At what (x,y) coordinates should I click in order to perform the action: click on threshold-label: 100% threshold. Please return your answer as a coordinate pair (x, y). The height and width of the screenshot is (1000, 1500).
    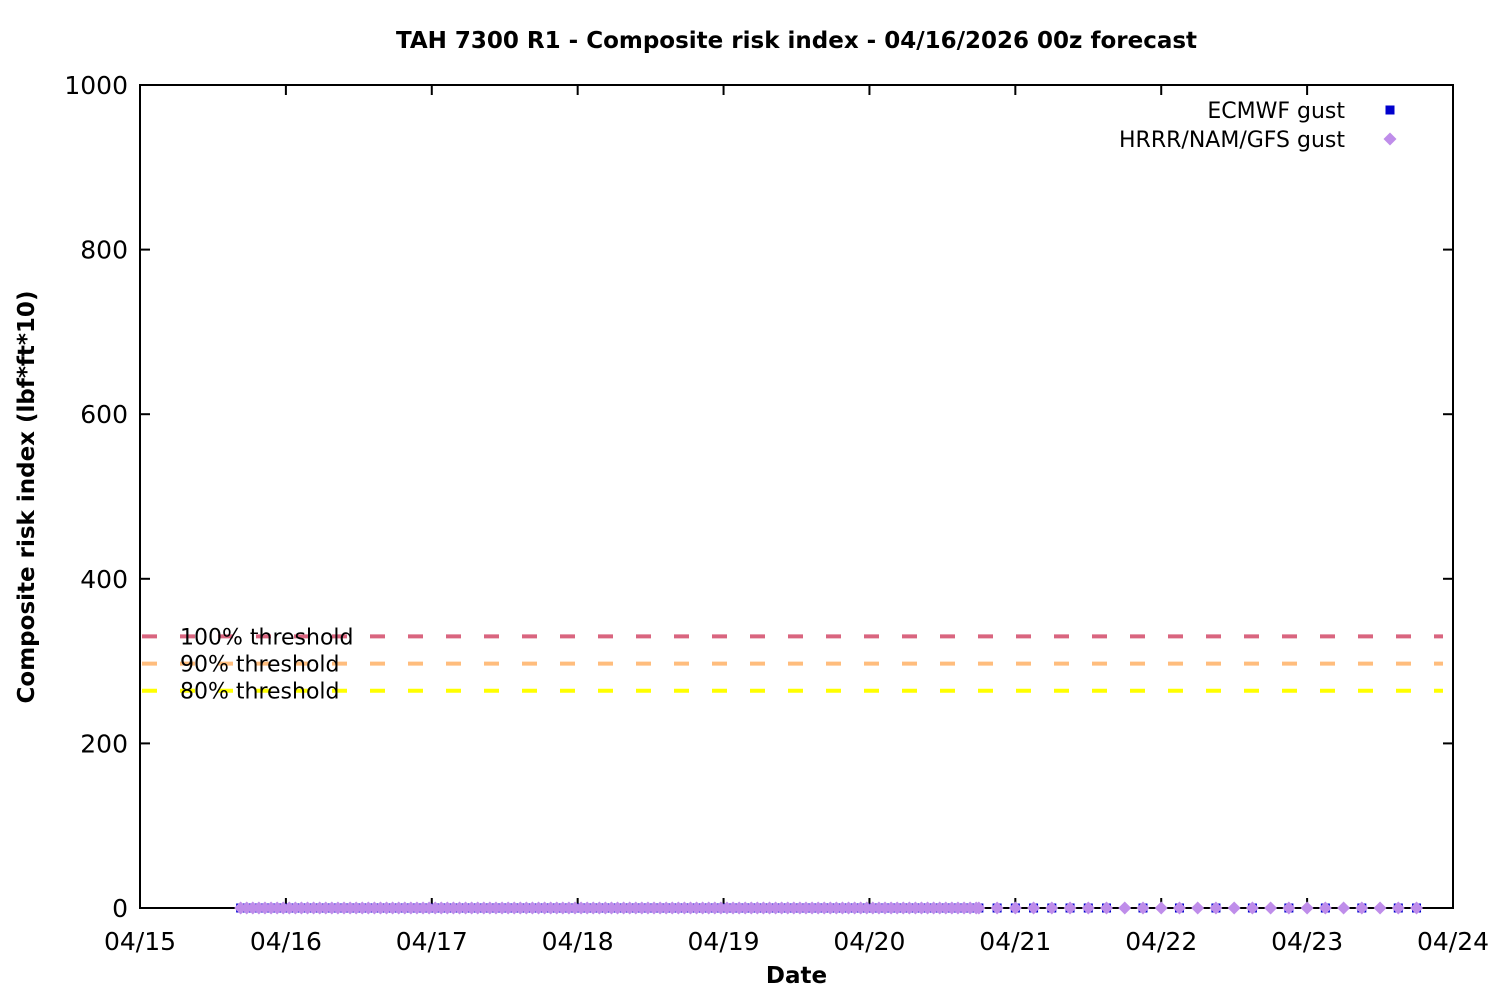
    Looking at the image, I should click on (267, 637).